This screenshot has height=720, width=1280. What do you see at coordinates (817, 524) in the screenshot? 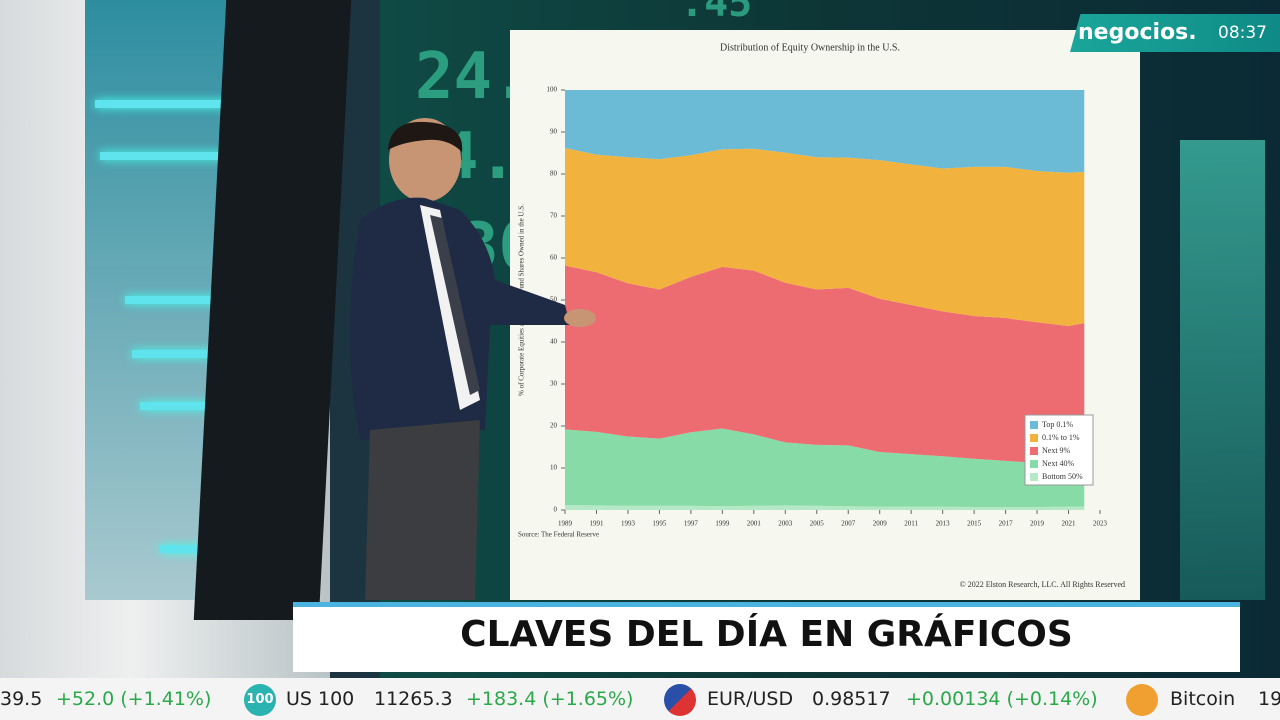
I see `x-tick-label: 2005` at bounding box center [817, 524].